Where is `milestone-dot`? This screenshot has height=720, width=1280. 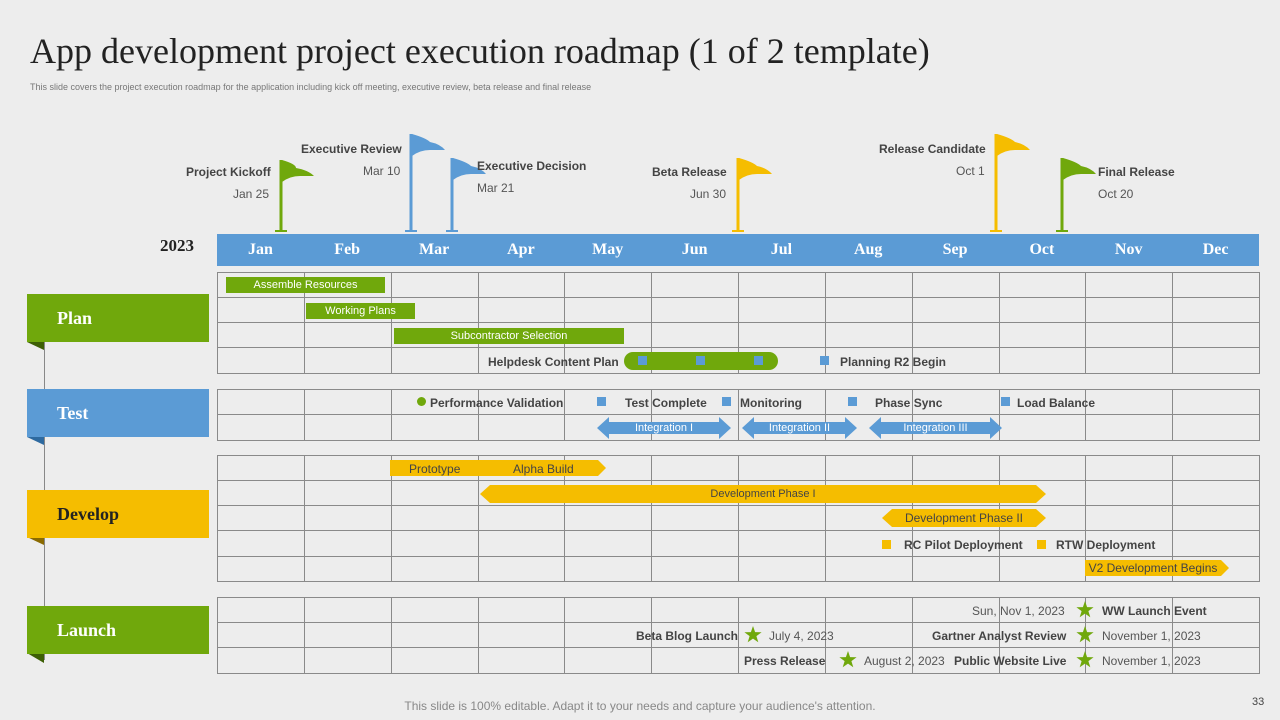
milestone-dot is located at coordinates (421, 401).